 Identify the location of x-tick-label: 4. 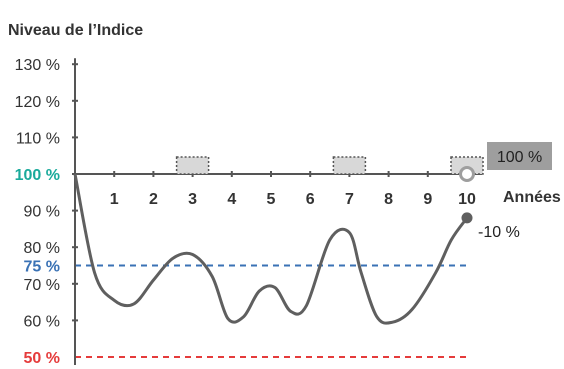
(231, 199).